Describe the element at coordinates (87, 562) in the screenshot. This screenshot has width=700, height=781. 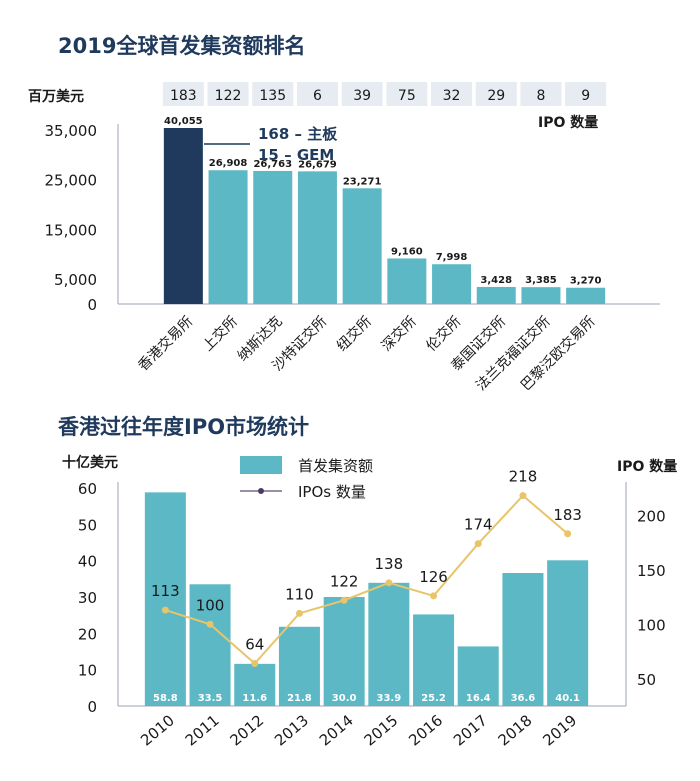
I see `y-tick-label: 40` at that location.